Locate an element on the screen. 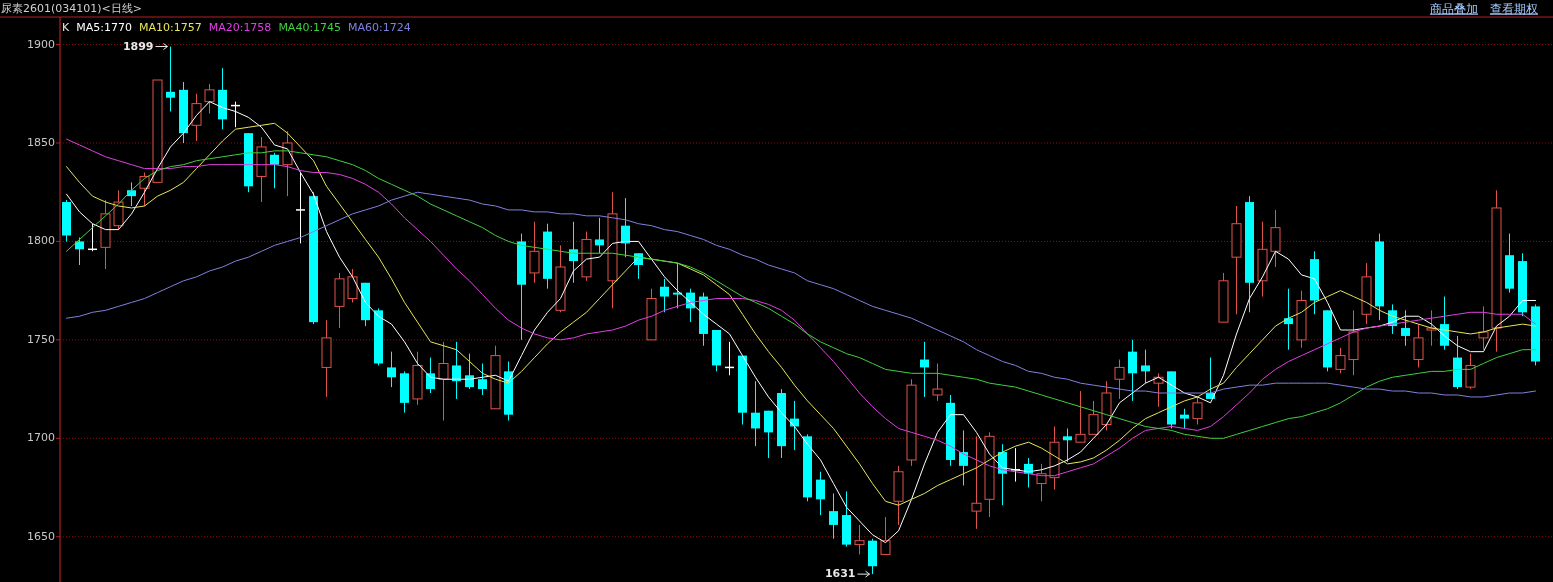 This screenshot has height=582, width=1553. text: MA20:1758 is located at coordinates (240, 27).